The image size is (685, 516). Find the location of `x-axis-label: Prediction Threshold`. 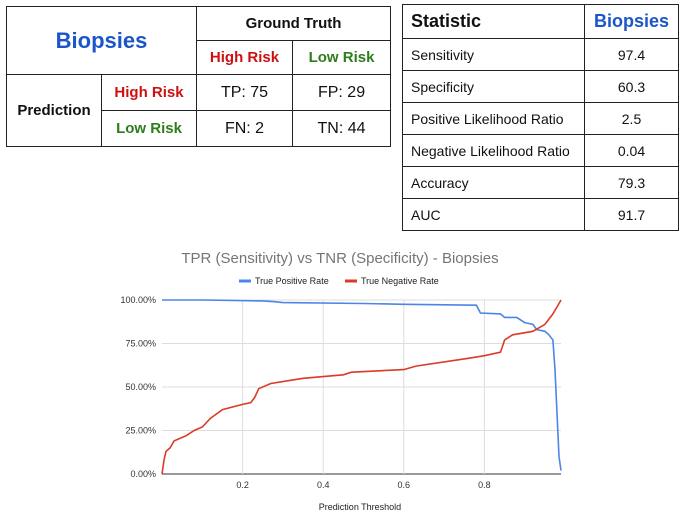

x-axis-label: Prediction Threshold is located at coordinates (360, 507).